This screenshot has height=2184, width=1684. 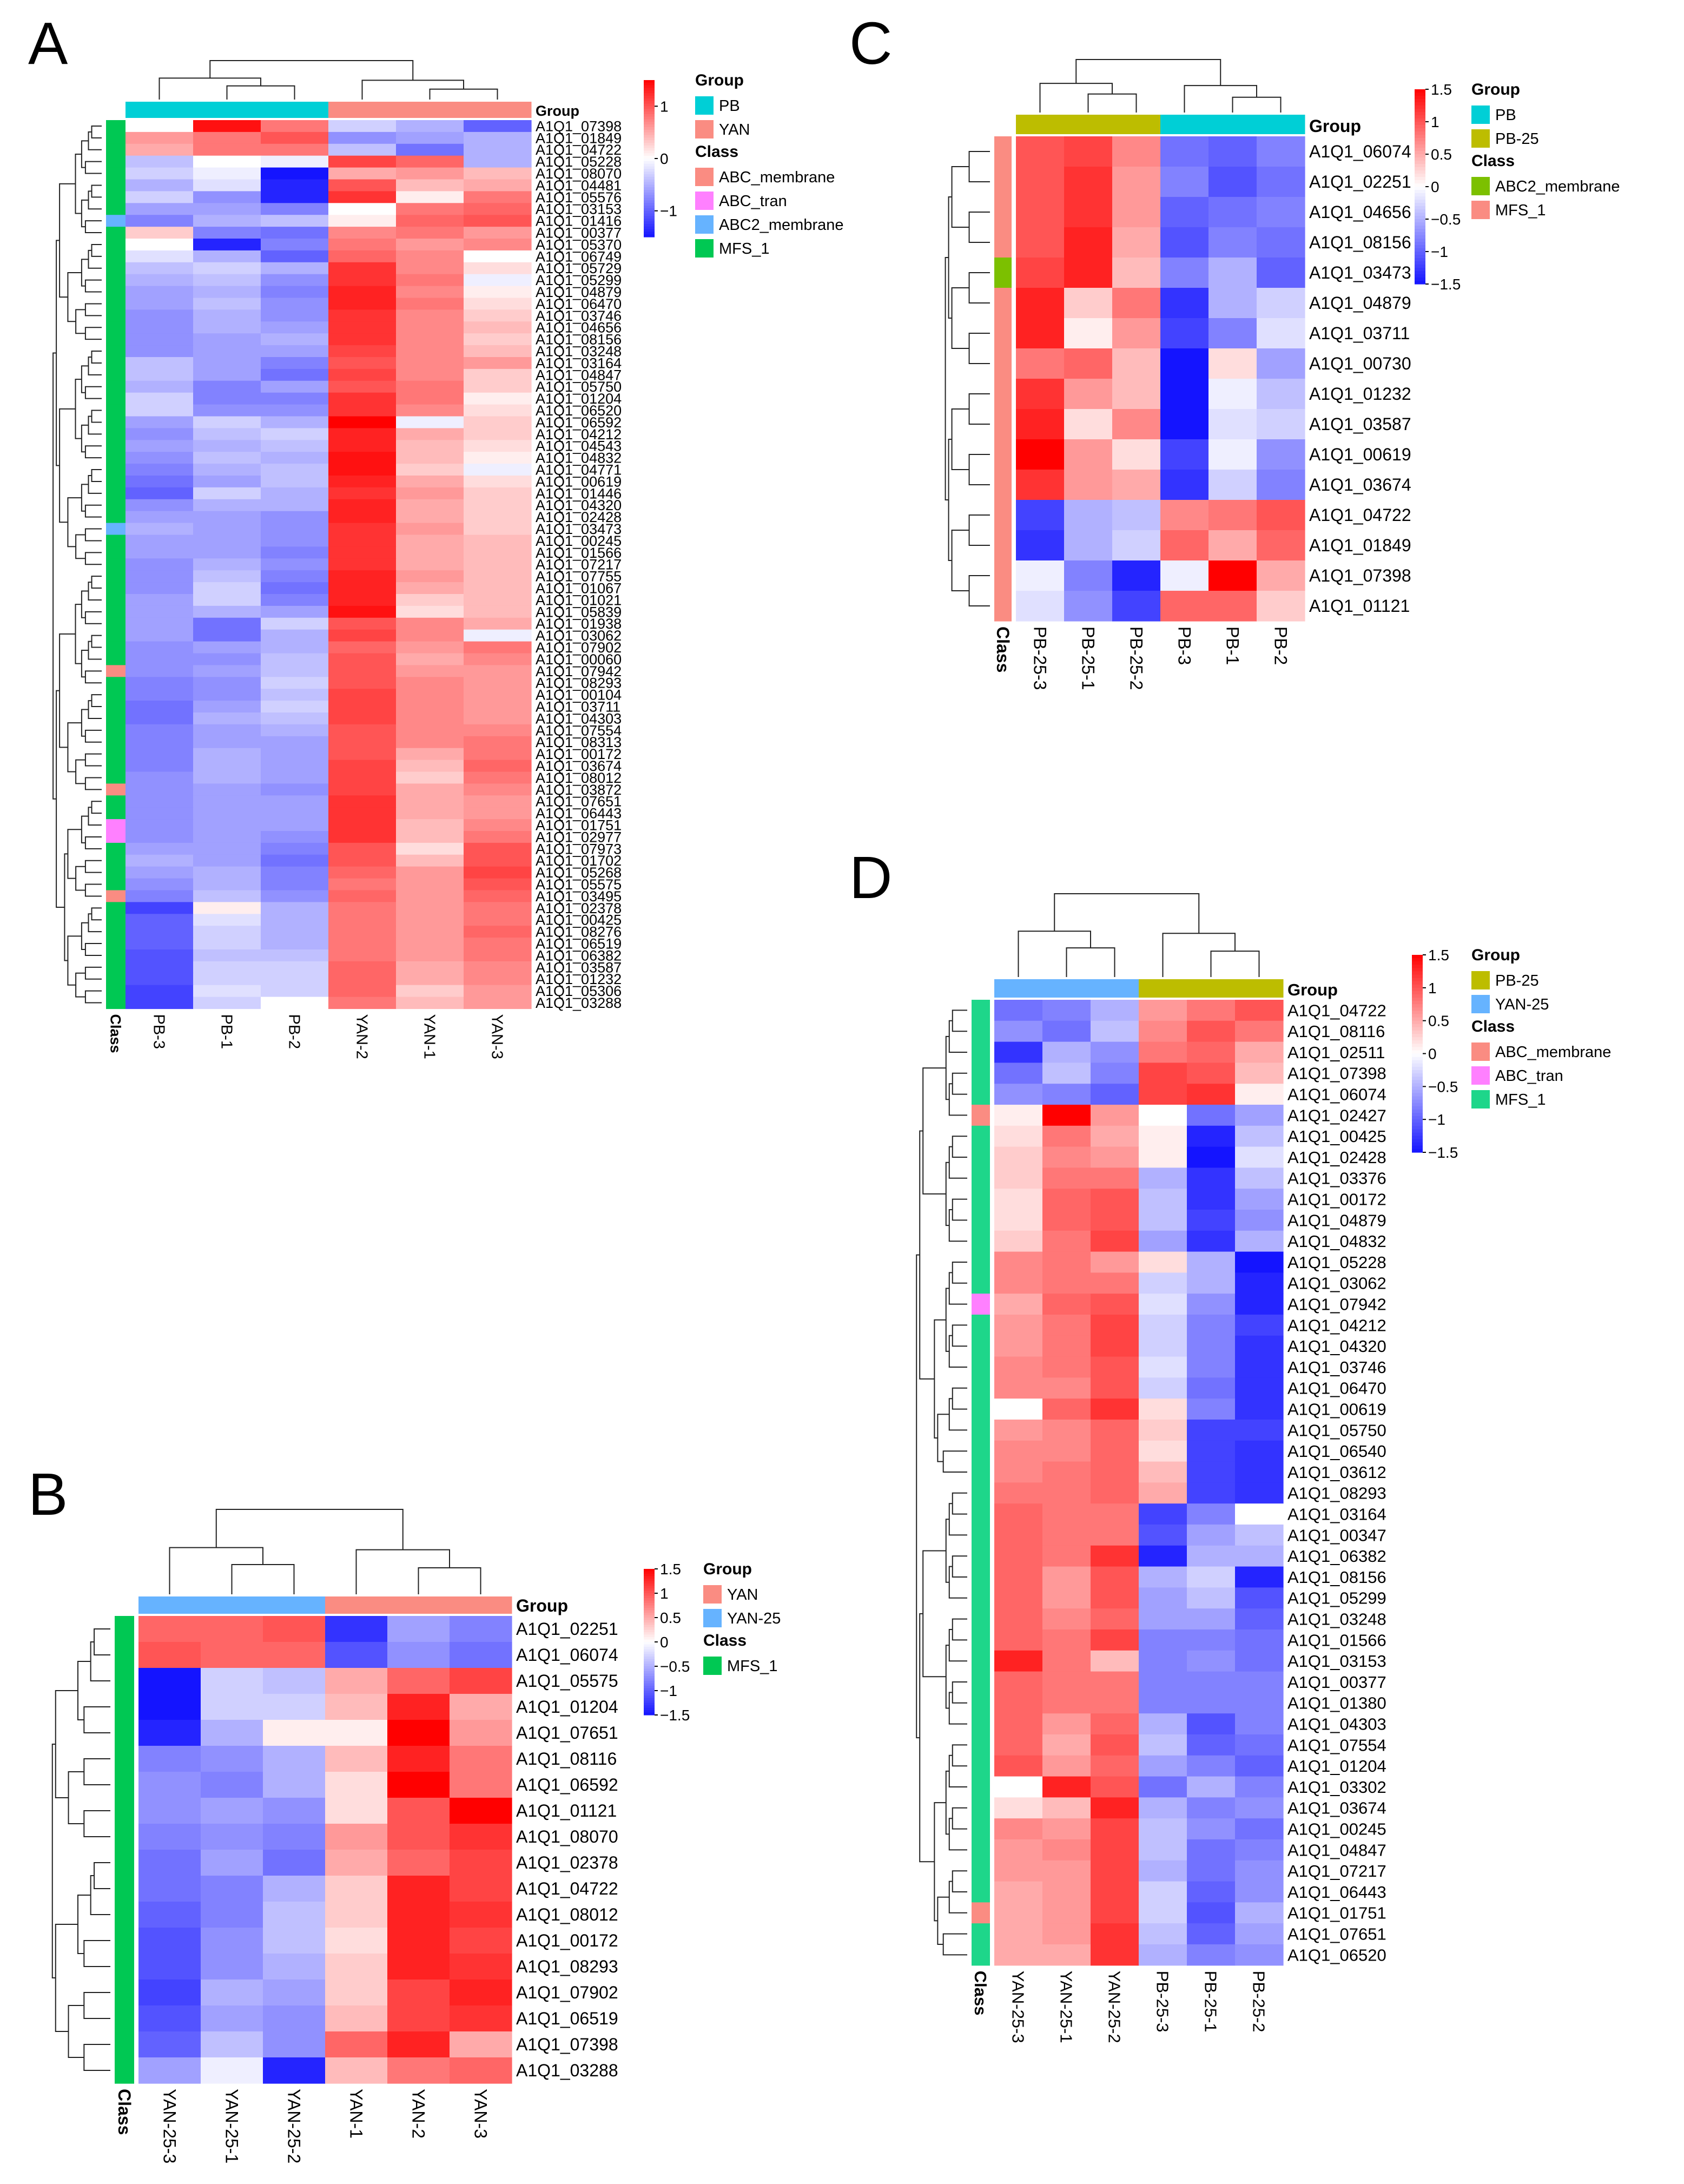 I want to click on row-label: A1Q1_00377, so click(x=579, y=233).